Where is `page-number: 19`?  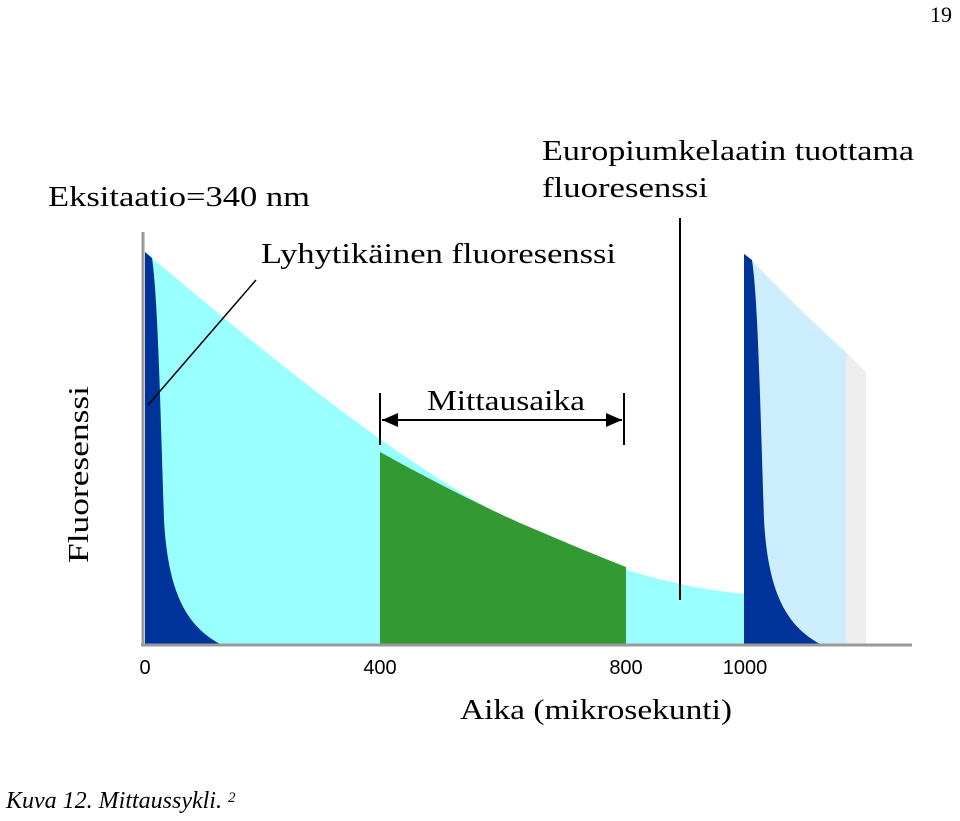
page-number: 19 is located at coordinates (941, 14).